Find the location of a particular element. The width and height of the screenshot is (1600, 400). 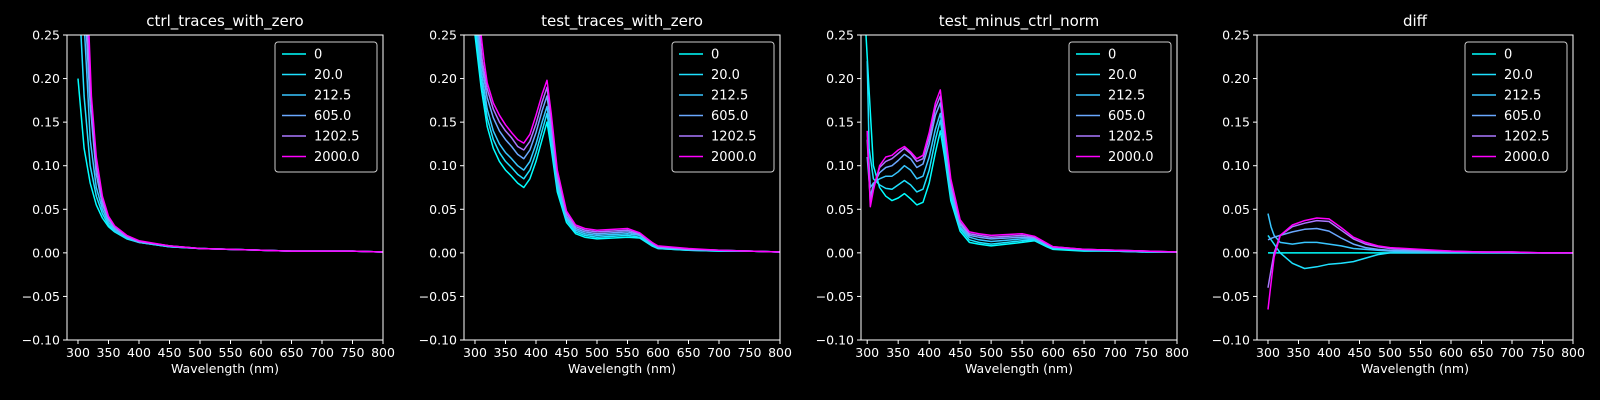

chart-title: ctrl_traces_with_zero is located at coordinates (224, 21).